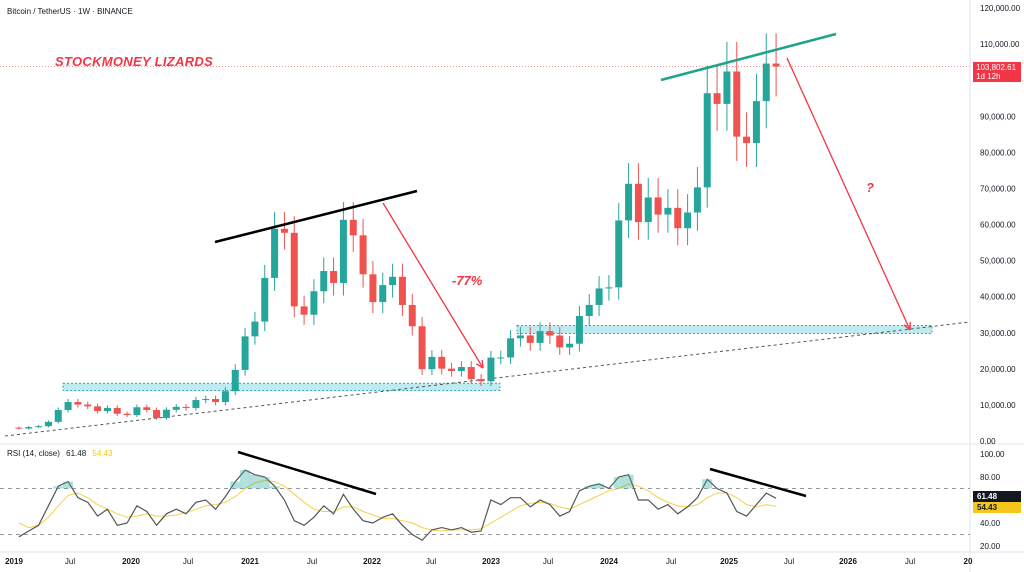 The image size is (1024, 572). What do you see at coordinates (848, 194) in the screenshot?
I see `projected-drop-arrow` at bounding box center [848, 194].